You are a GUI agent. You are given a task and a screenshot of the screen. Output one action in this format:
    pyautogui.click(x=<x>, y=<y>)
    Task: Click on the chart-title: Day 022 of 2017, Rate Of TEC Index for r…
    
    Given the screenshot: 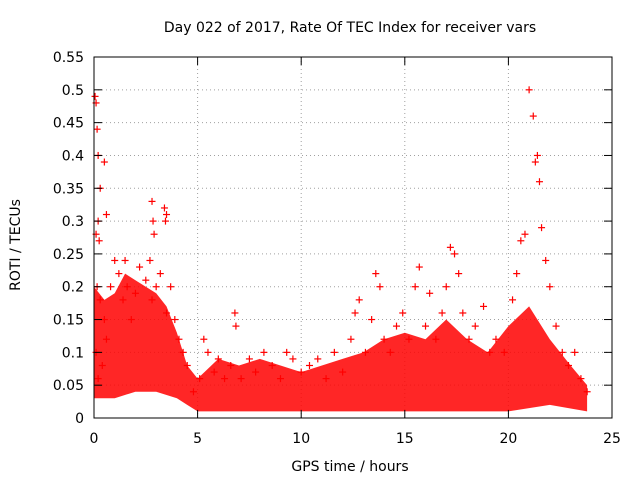 What is the action you would take?
    pyautogui.click(x=350, y=28)
    